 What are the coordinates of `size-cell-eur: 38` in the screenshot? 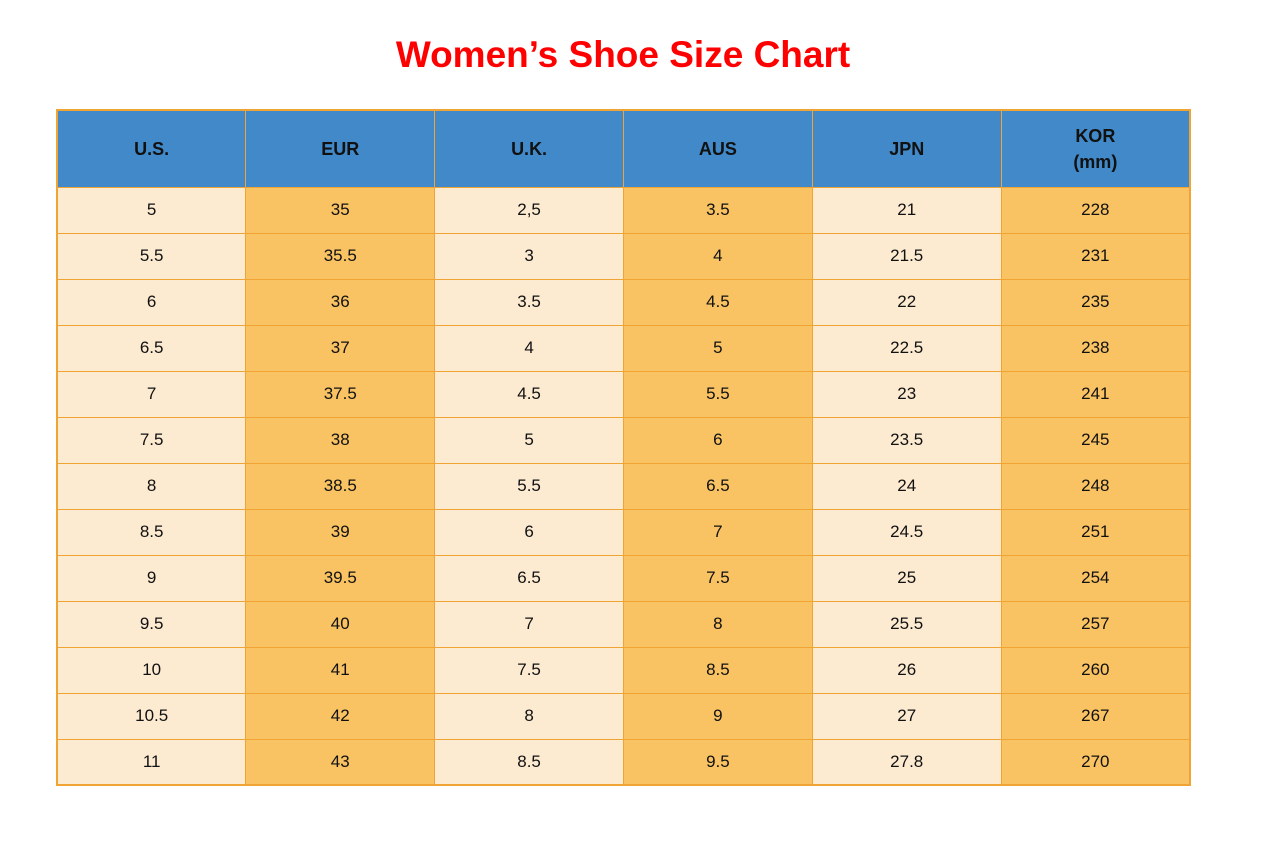 It's located at (340, 440).